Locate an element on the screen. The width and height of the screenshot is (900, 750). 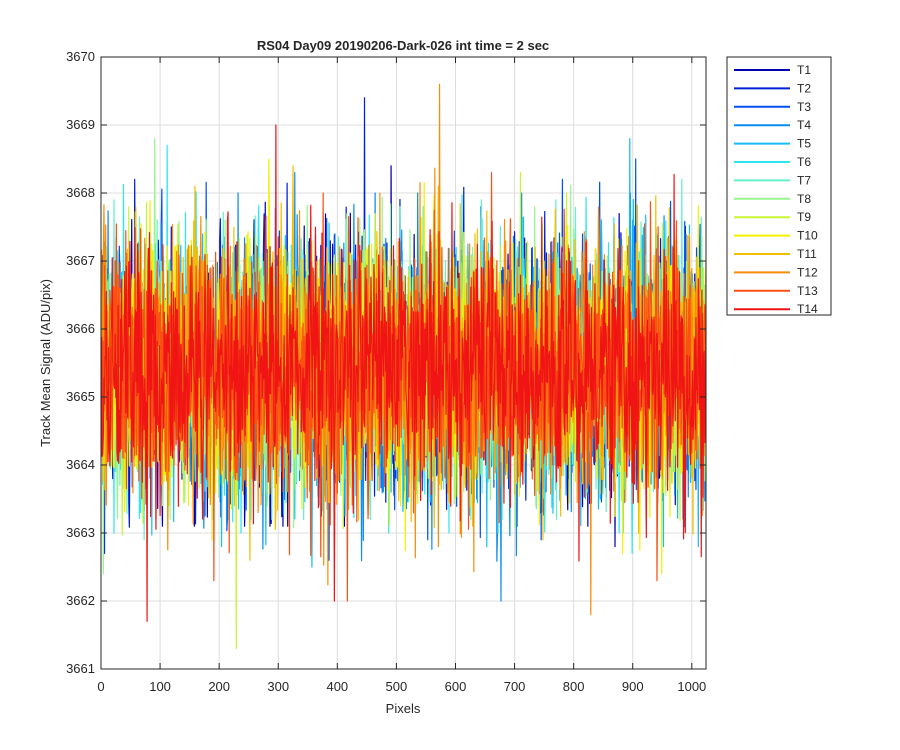
legend-label-t11: T11 is located at coordinates (807, 254).